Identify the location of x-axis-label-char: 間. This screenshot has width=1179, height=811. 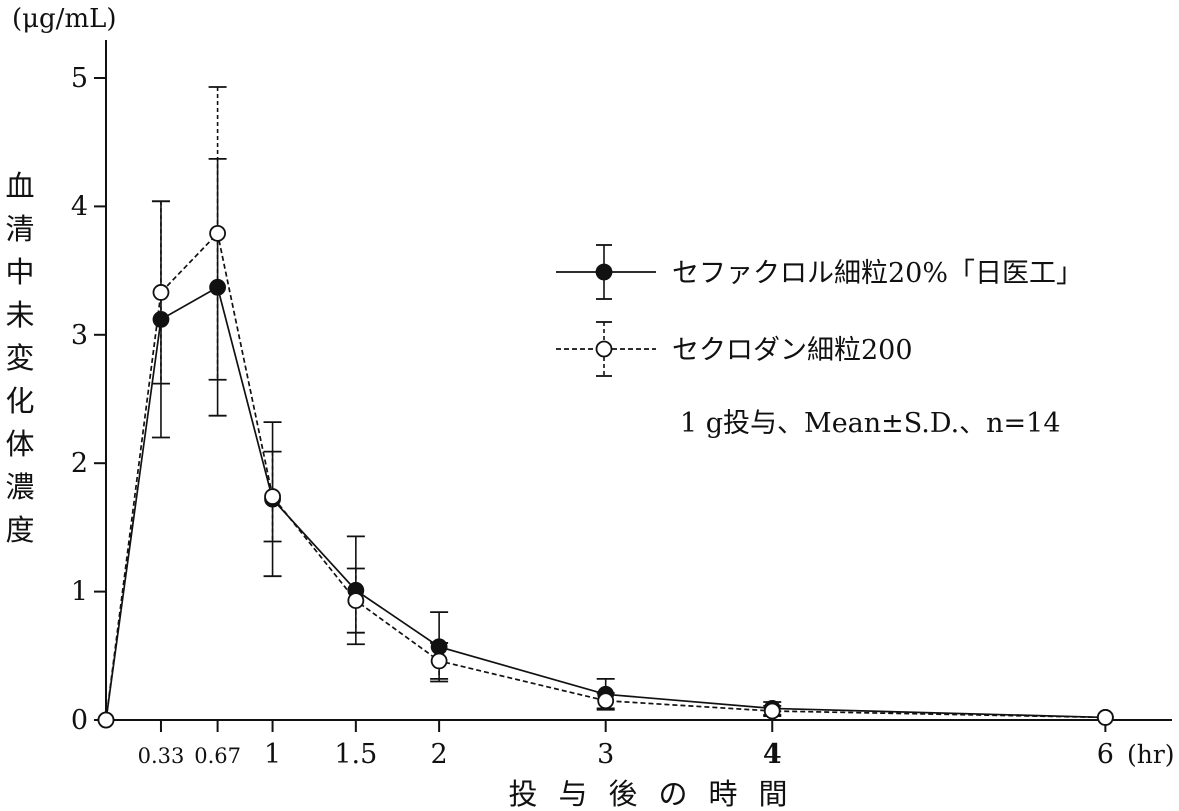
(772, 794).